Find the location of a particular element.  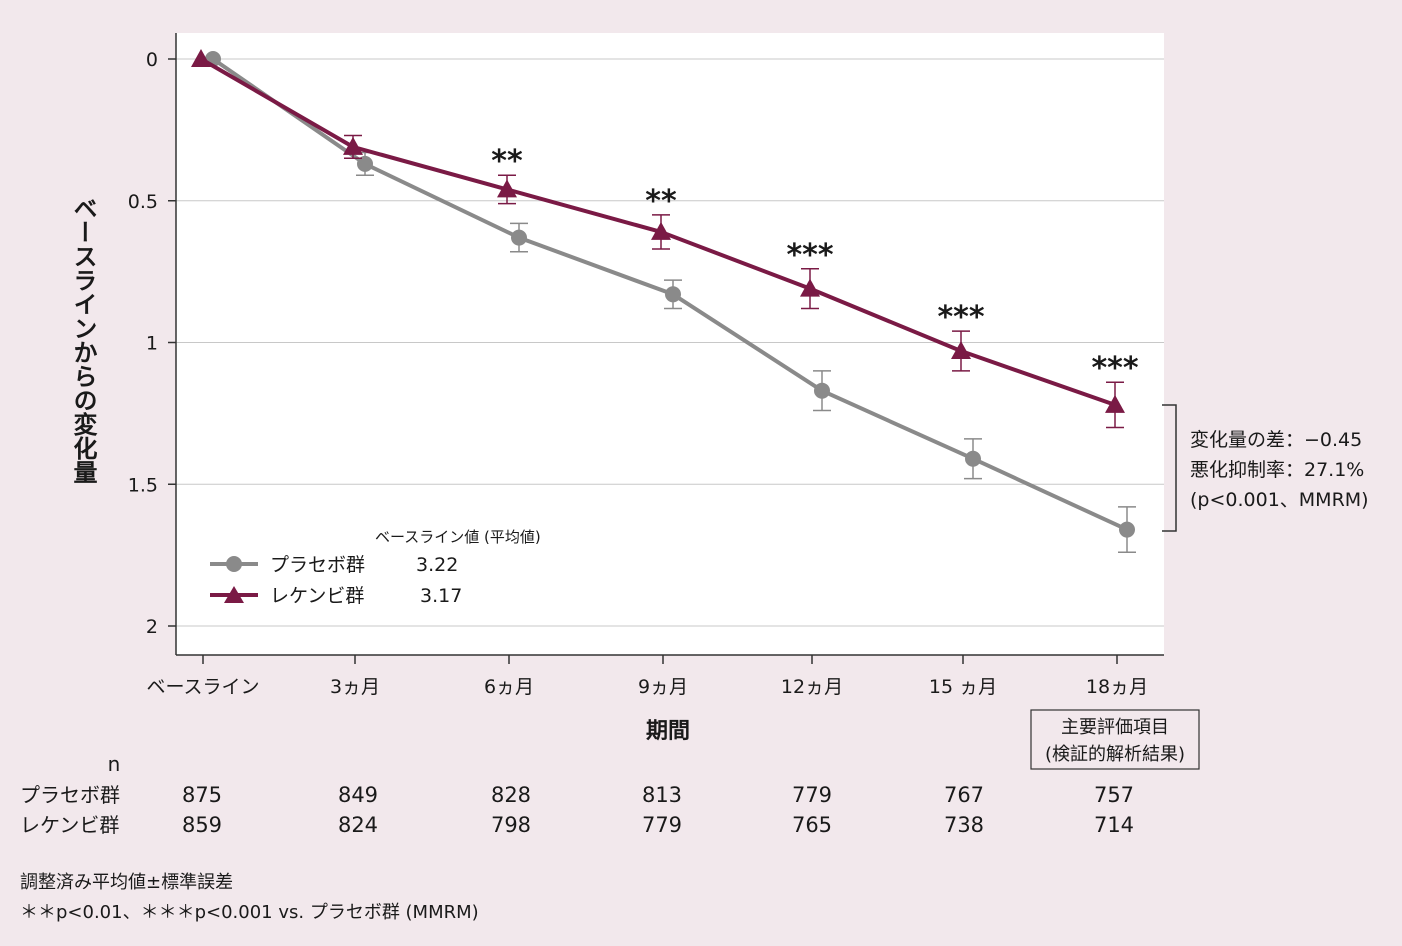

y-tick-label: 2 is located at coordinates (152, 627).